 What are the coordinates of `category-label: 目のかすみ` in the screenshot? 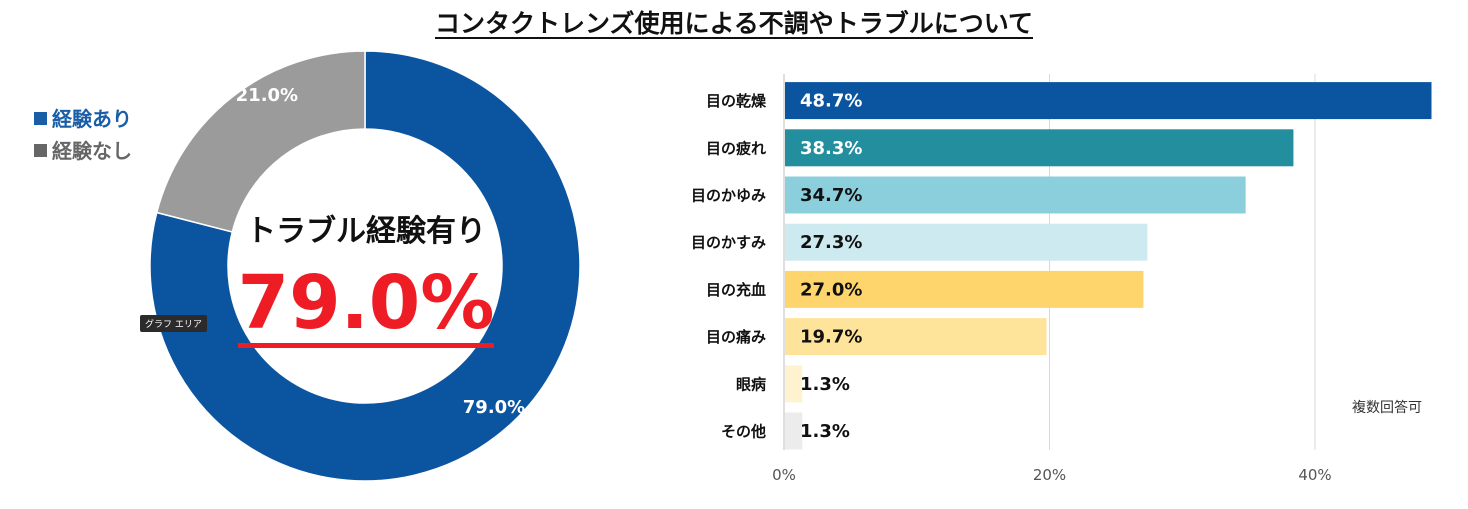 It's located at (728, 243).